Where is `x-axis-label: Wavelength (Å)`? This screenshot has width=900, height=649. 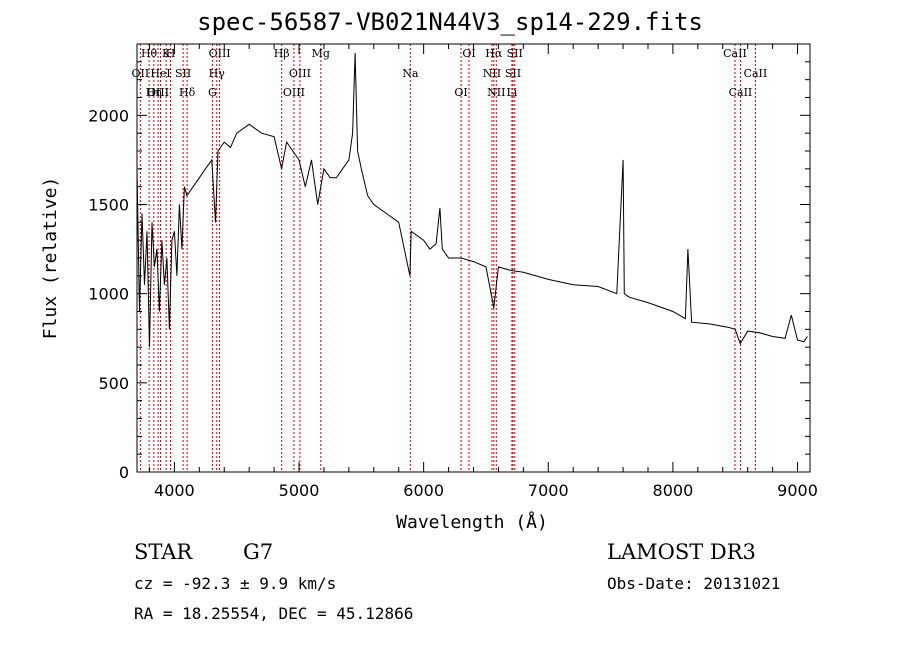
x-axis-label: Wavelength (Å) is located at coordinates (472, 522).